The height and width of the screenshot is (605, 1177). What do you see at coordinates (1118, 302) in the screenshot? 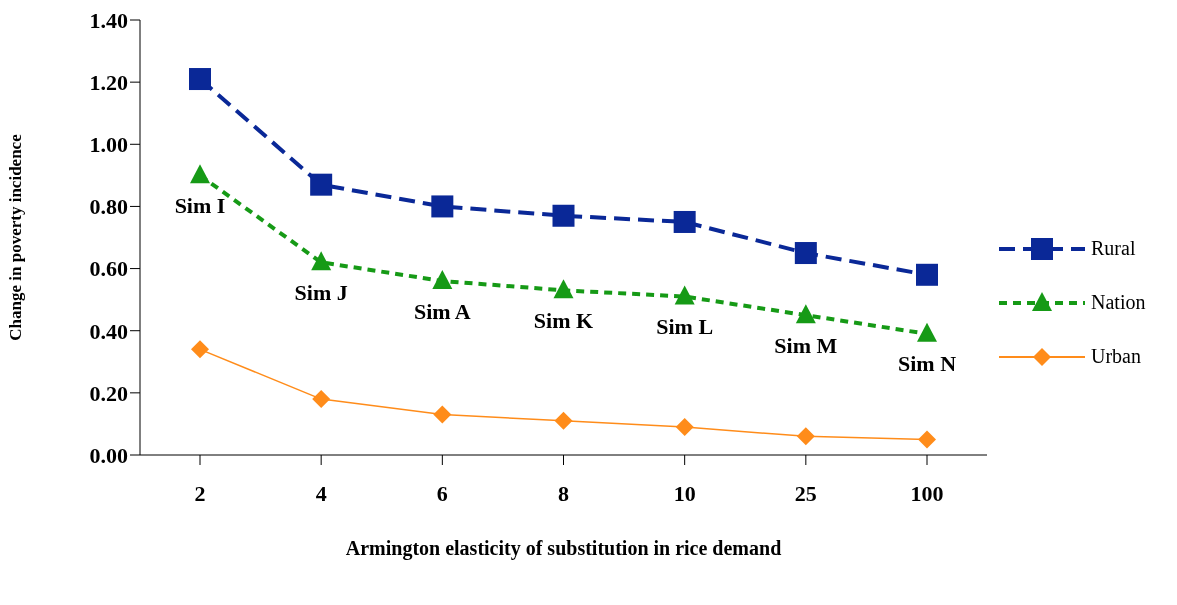
I see `legend-label: Nation` at bounding box center [1118, 302].